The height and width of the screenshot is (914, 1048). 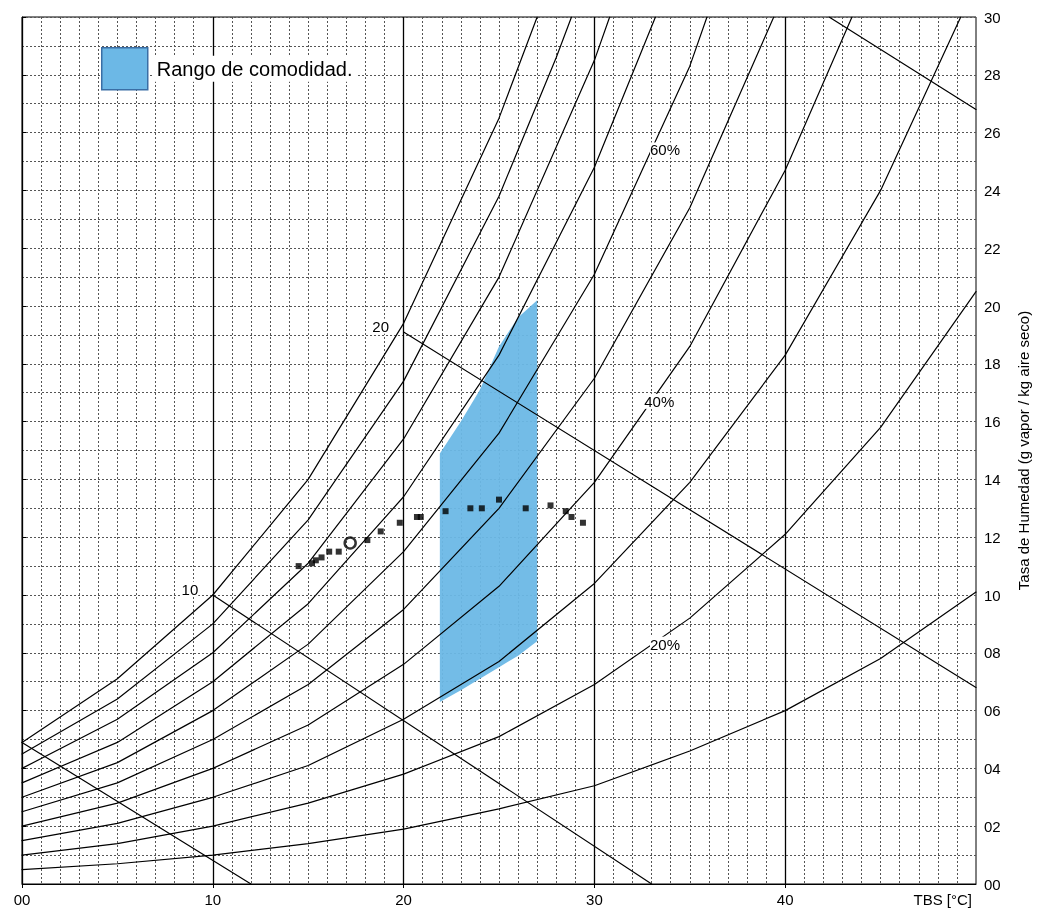 What do you see at coordinates (190, 589) in the screenshot?
I see `annotation: 10` at bounding box center [190, 589].